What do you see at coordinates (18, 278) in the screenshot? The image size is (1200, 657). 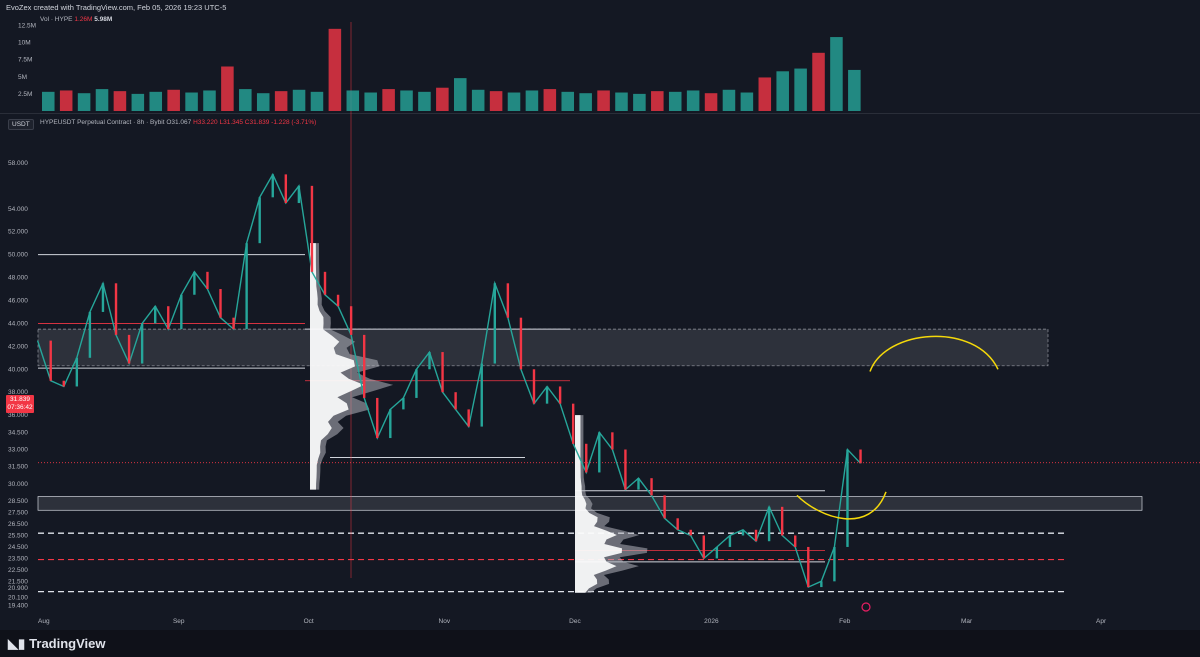 I see `price-axis-tick: 48.000` at bounding box center [18, 278].